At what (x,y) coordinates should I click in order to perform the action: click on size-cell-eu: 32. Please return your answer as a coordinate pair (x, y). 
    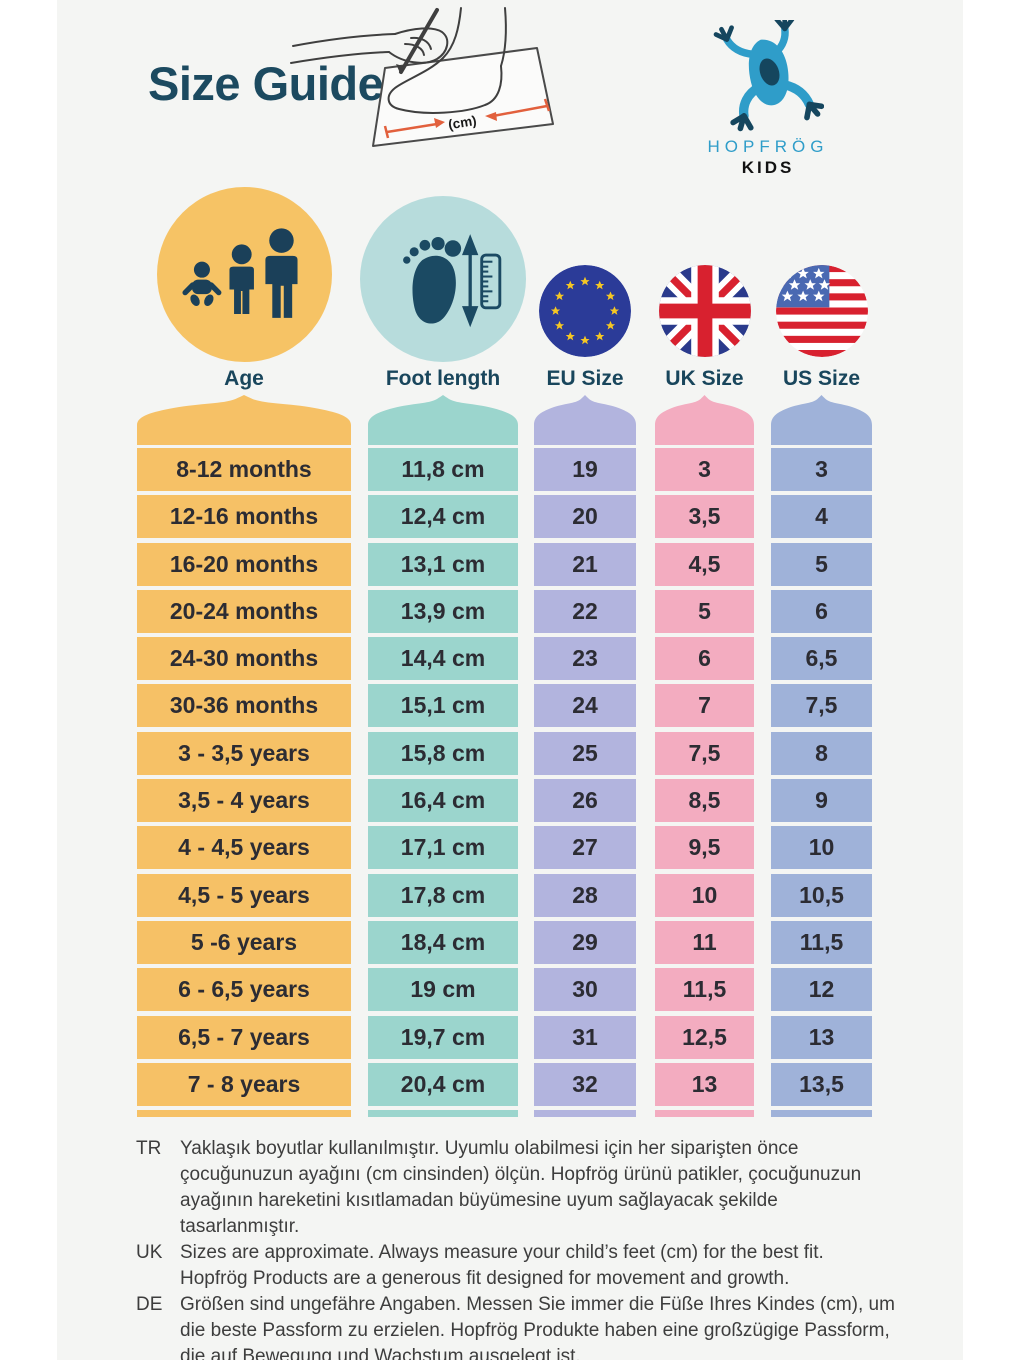
    Looking at the image, I should click on (585, 1084).